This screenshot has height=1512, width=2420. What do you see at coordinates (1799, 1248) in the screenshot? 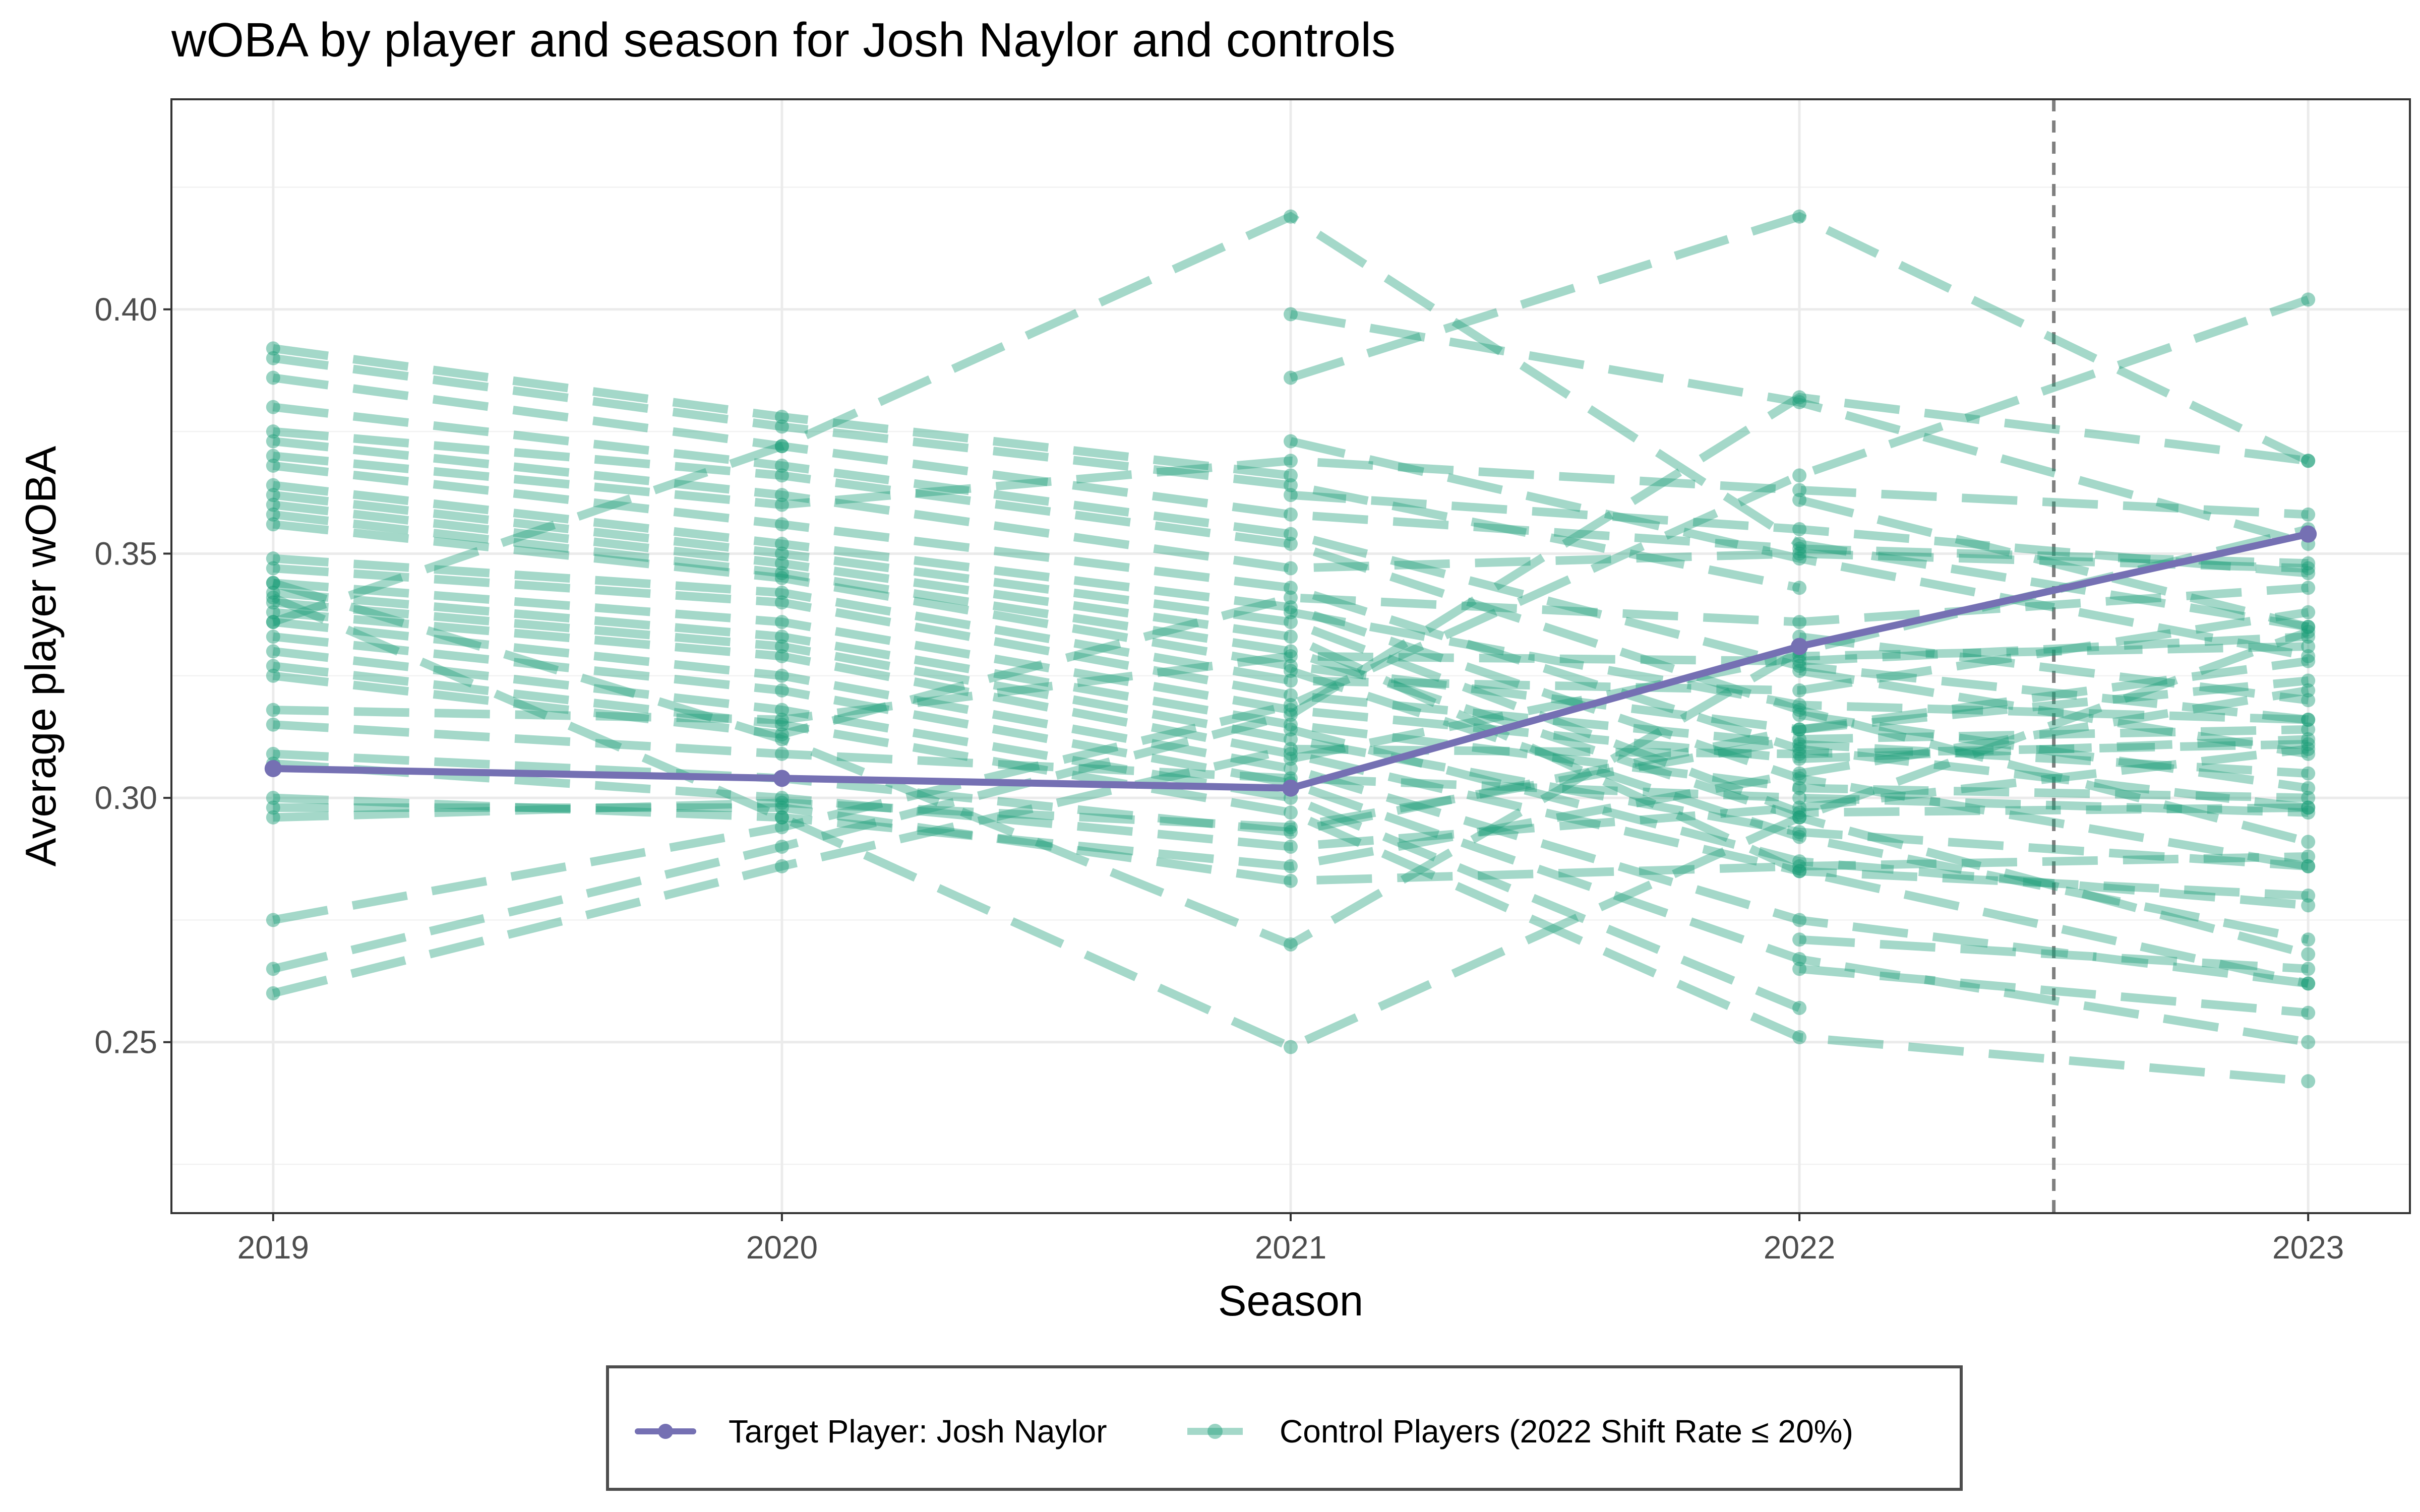
I see `x-tick-label: 2022` at bounding box center [1799, 1248].